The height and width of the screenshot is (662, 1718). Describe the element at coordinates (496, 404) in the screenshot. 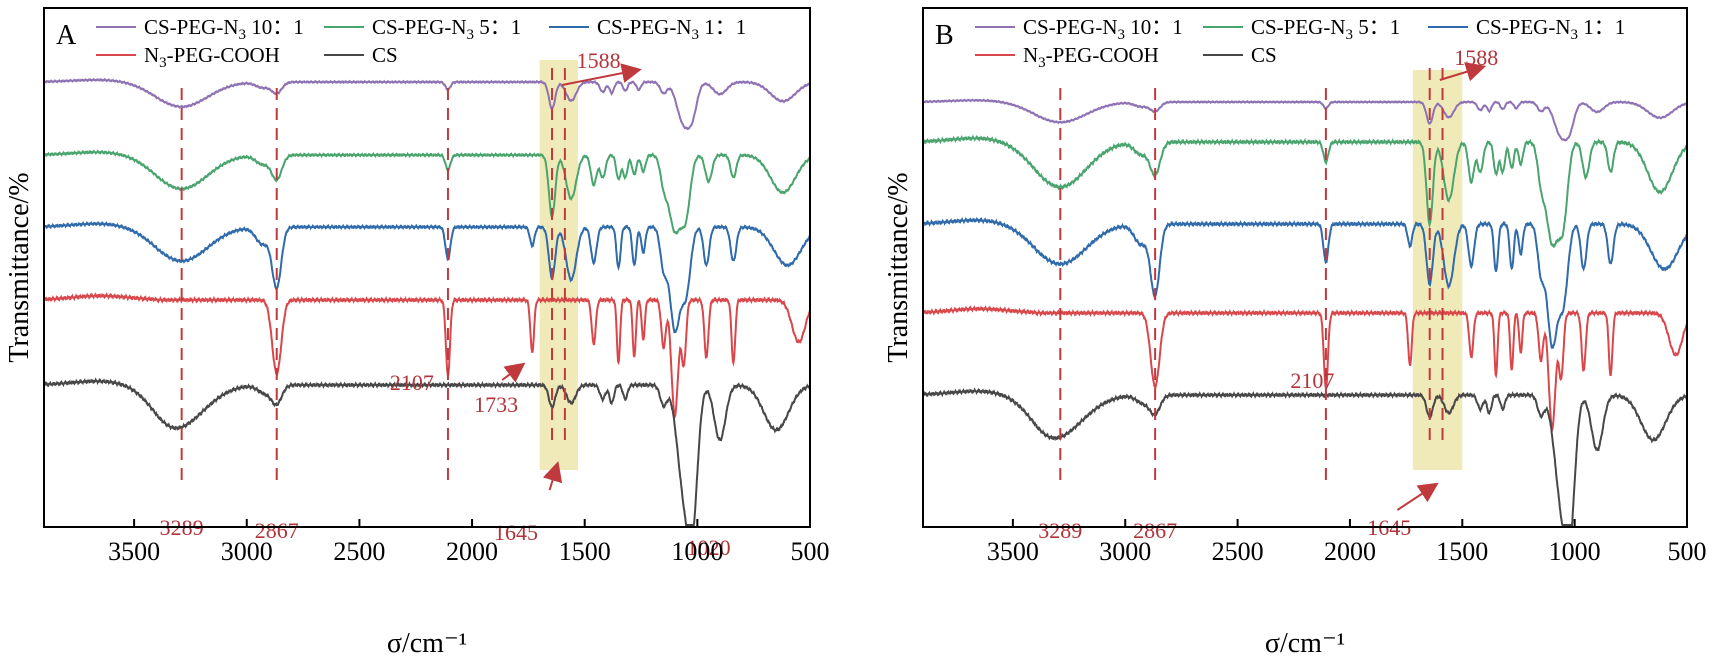

I see `annotation-1733: 1733` at that location.